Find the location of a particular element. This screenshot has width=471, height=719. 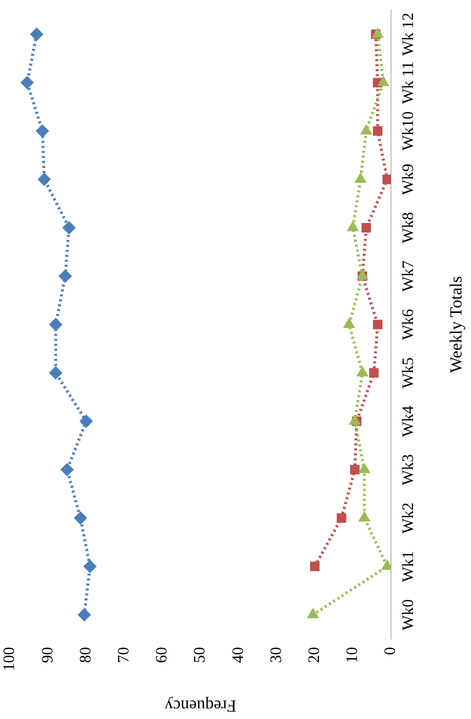

y-tick-label: Wk5 is located at coordinates (409, 372).